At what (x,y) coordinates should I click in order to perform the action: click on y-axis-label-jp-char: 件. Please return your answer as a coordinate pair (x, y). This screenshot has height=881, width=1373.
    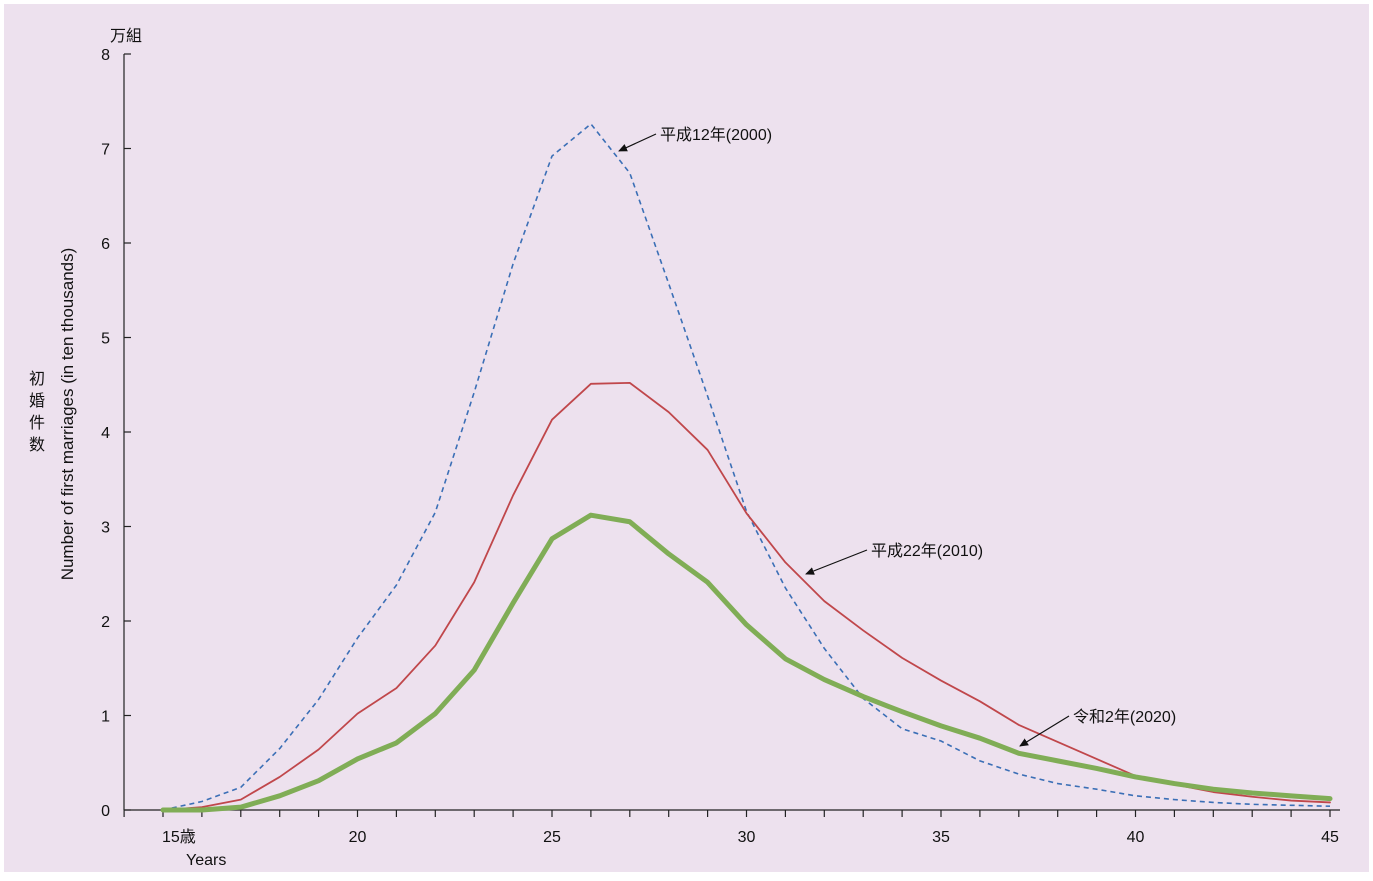
    Looking at the image, I should click on (37, 423).